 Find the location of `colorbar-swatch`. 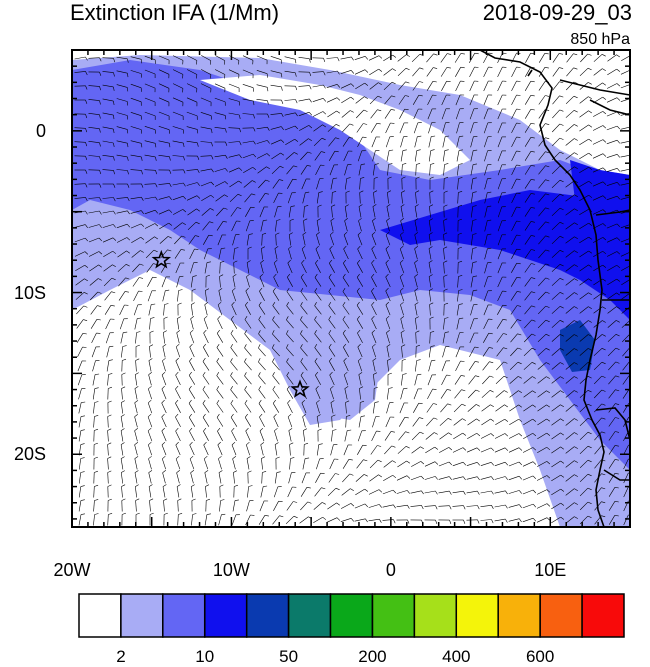

colorbar-swatch is located at coordinates (184, 615).